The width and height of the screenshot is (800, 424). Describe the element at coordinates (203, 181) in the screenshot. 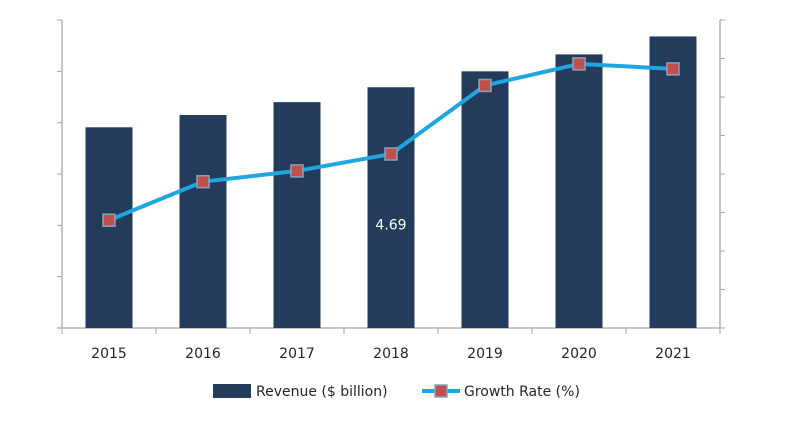

I see `growth-marker-2016` at that location.